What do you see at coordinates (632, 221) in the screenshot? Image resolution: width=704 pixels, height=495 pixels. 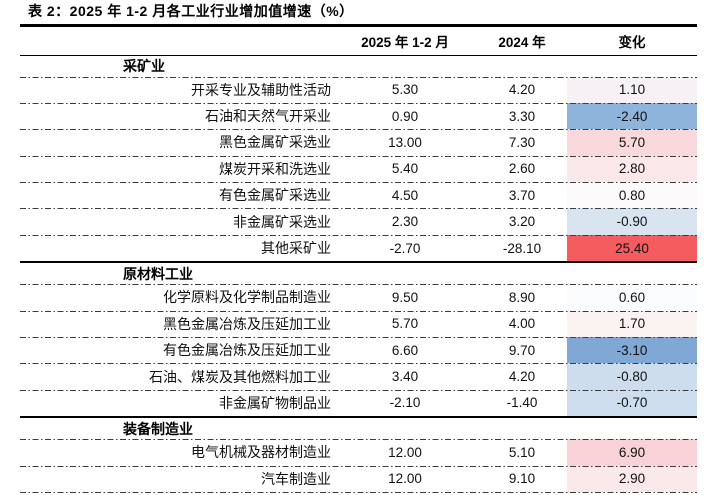 I see `change-value: -0.90` at bounding box center [632, 221].